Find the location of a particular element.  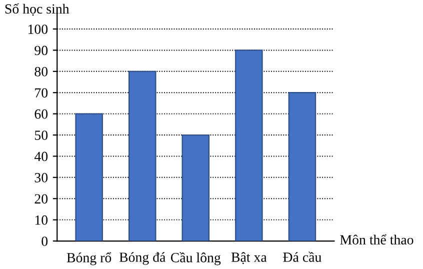

y-tick-label: 70 is located at coordinates (41, 93).